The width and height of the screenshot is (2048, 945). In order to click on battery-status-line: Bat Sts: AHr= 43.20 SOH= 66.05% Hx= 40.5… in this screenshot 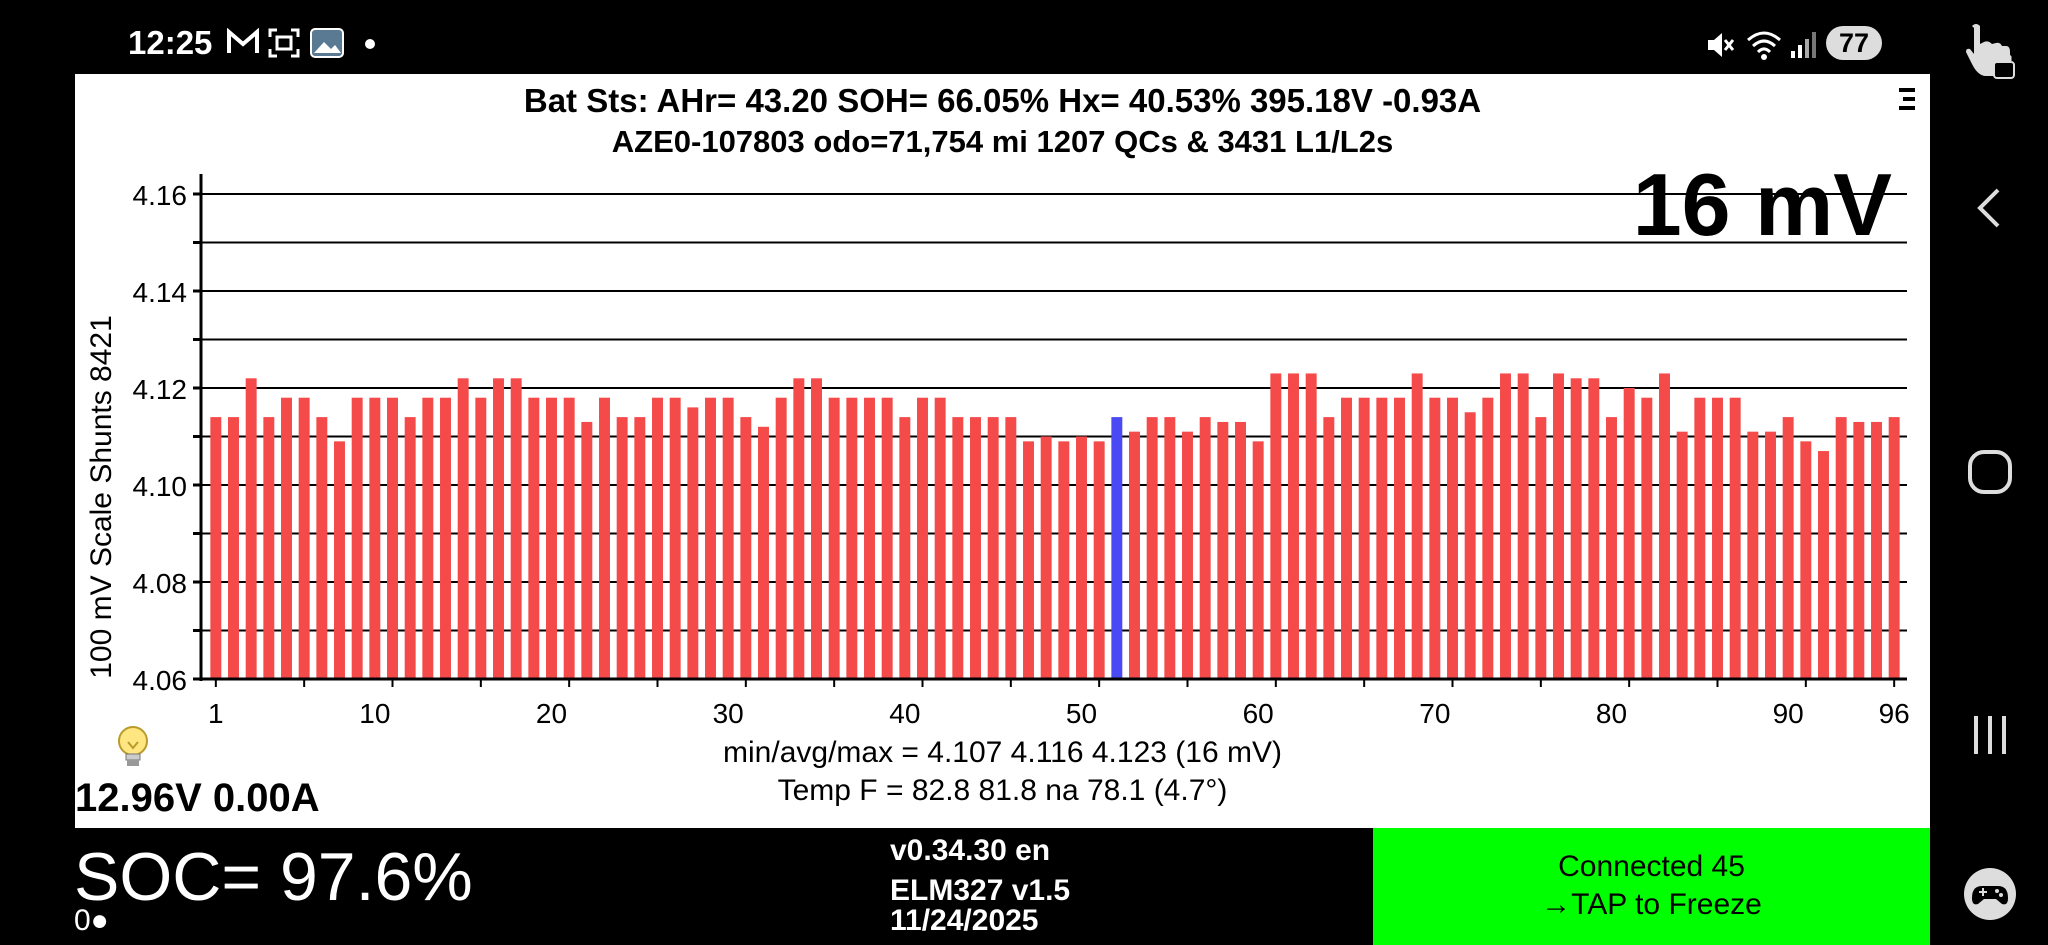, I will do `click(1002, 100)`.